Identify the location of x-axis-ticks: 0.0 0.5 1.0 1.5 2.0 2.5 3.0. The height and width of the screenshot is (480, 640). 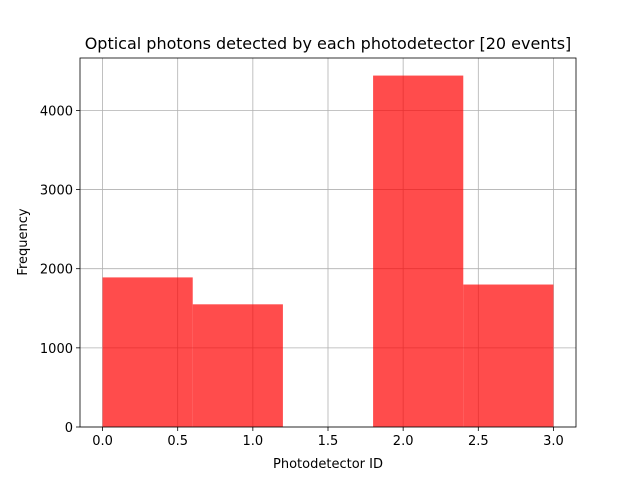
(328, 438).